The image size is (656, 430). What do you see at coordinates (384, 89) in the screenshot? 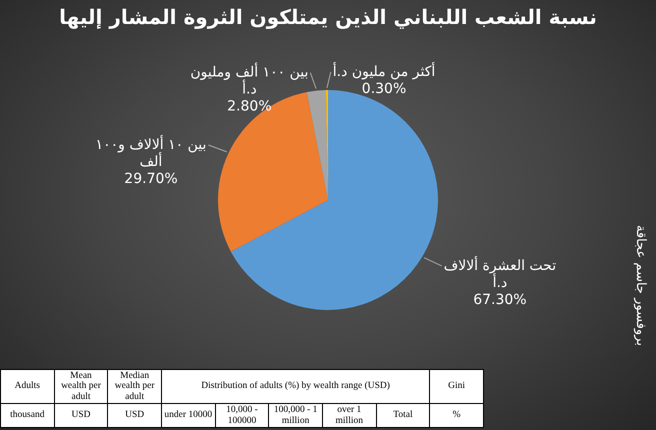
I see `data-label: 0.30%` at bounding box center [384, 89].